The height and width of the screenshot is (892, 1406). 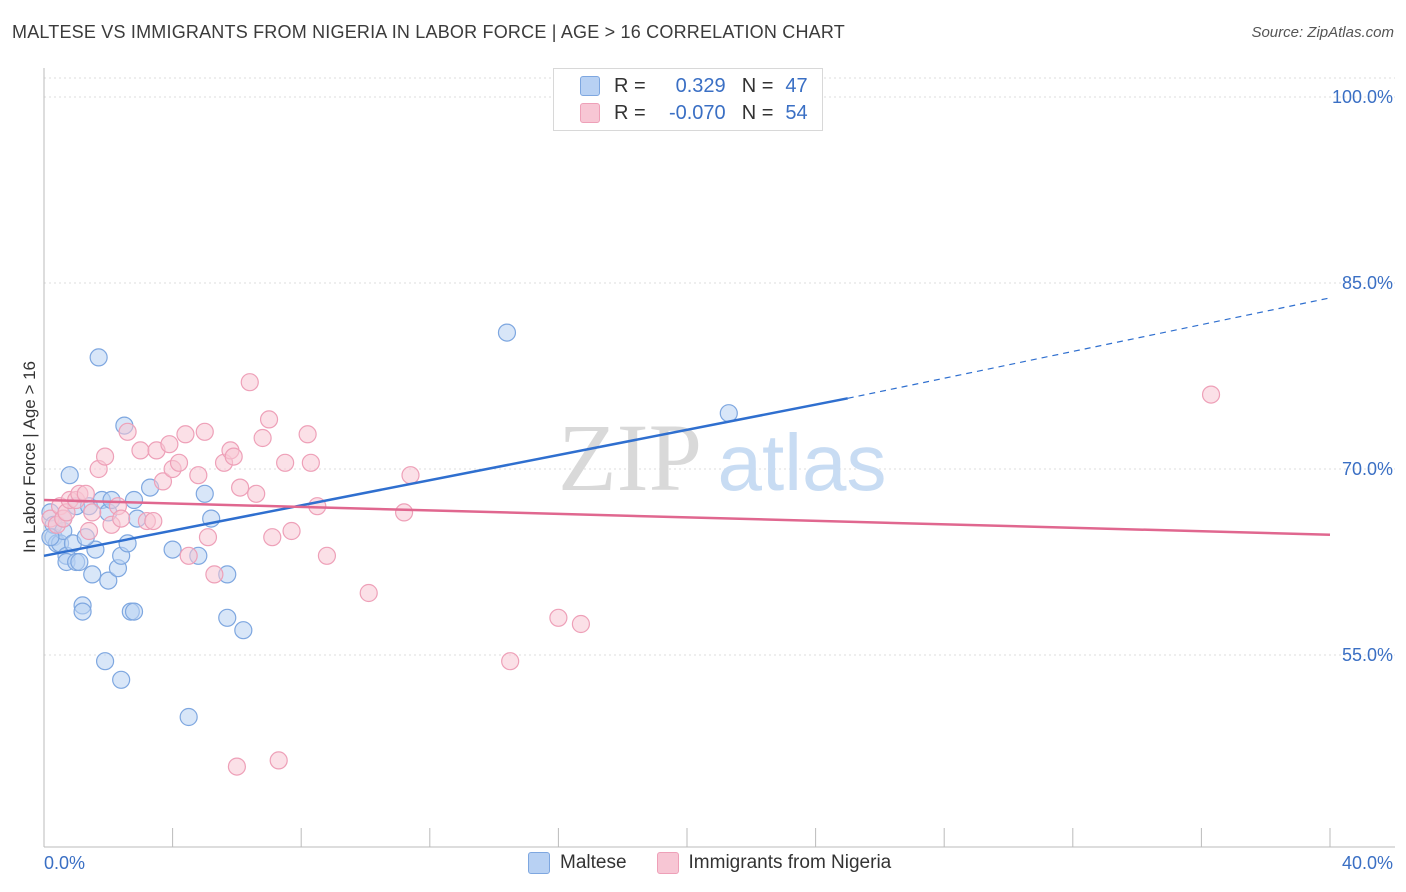 I want to click on maltese-trend-line, so click(x=445, y=477).